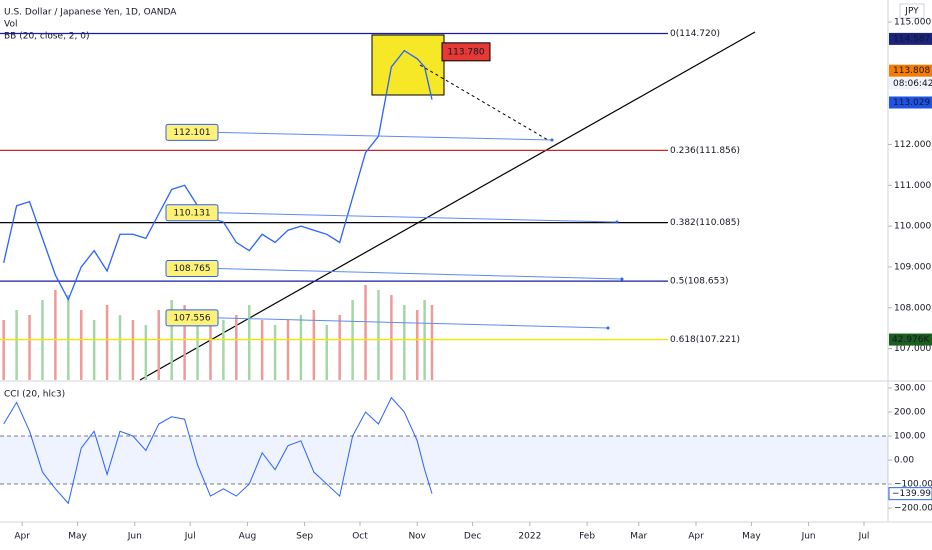  I want to click on countdown: 08:06:42, so click(912, 84).